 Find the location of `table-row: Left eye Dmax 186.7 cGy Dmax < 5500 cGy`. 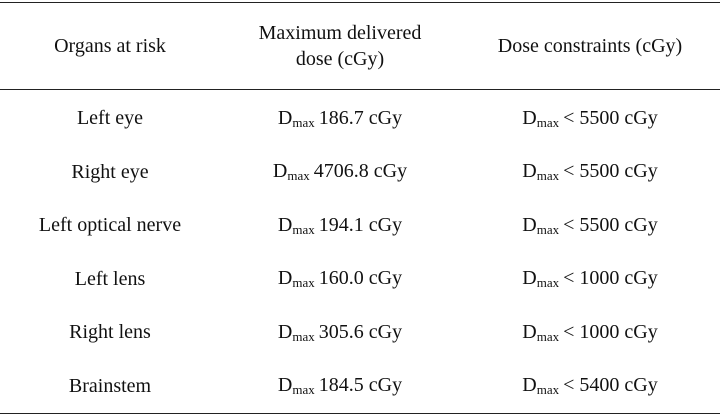

table-row: Left eye Dmax 186.7 cGy Dmax < 5500 cGy is located at coordinates (360, 118).